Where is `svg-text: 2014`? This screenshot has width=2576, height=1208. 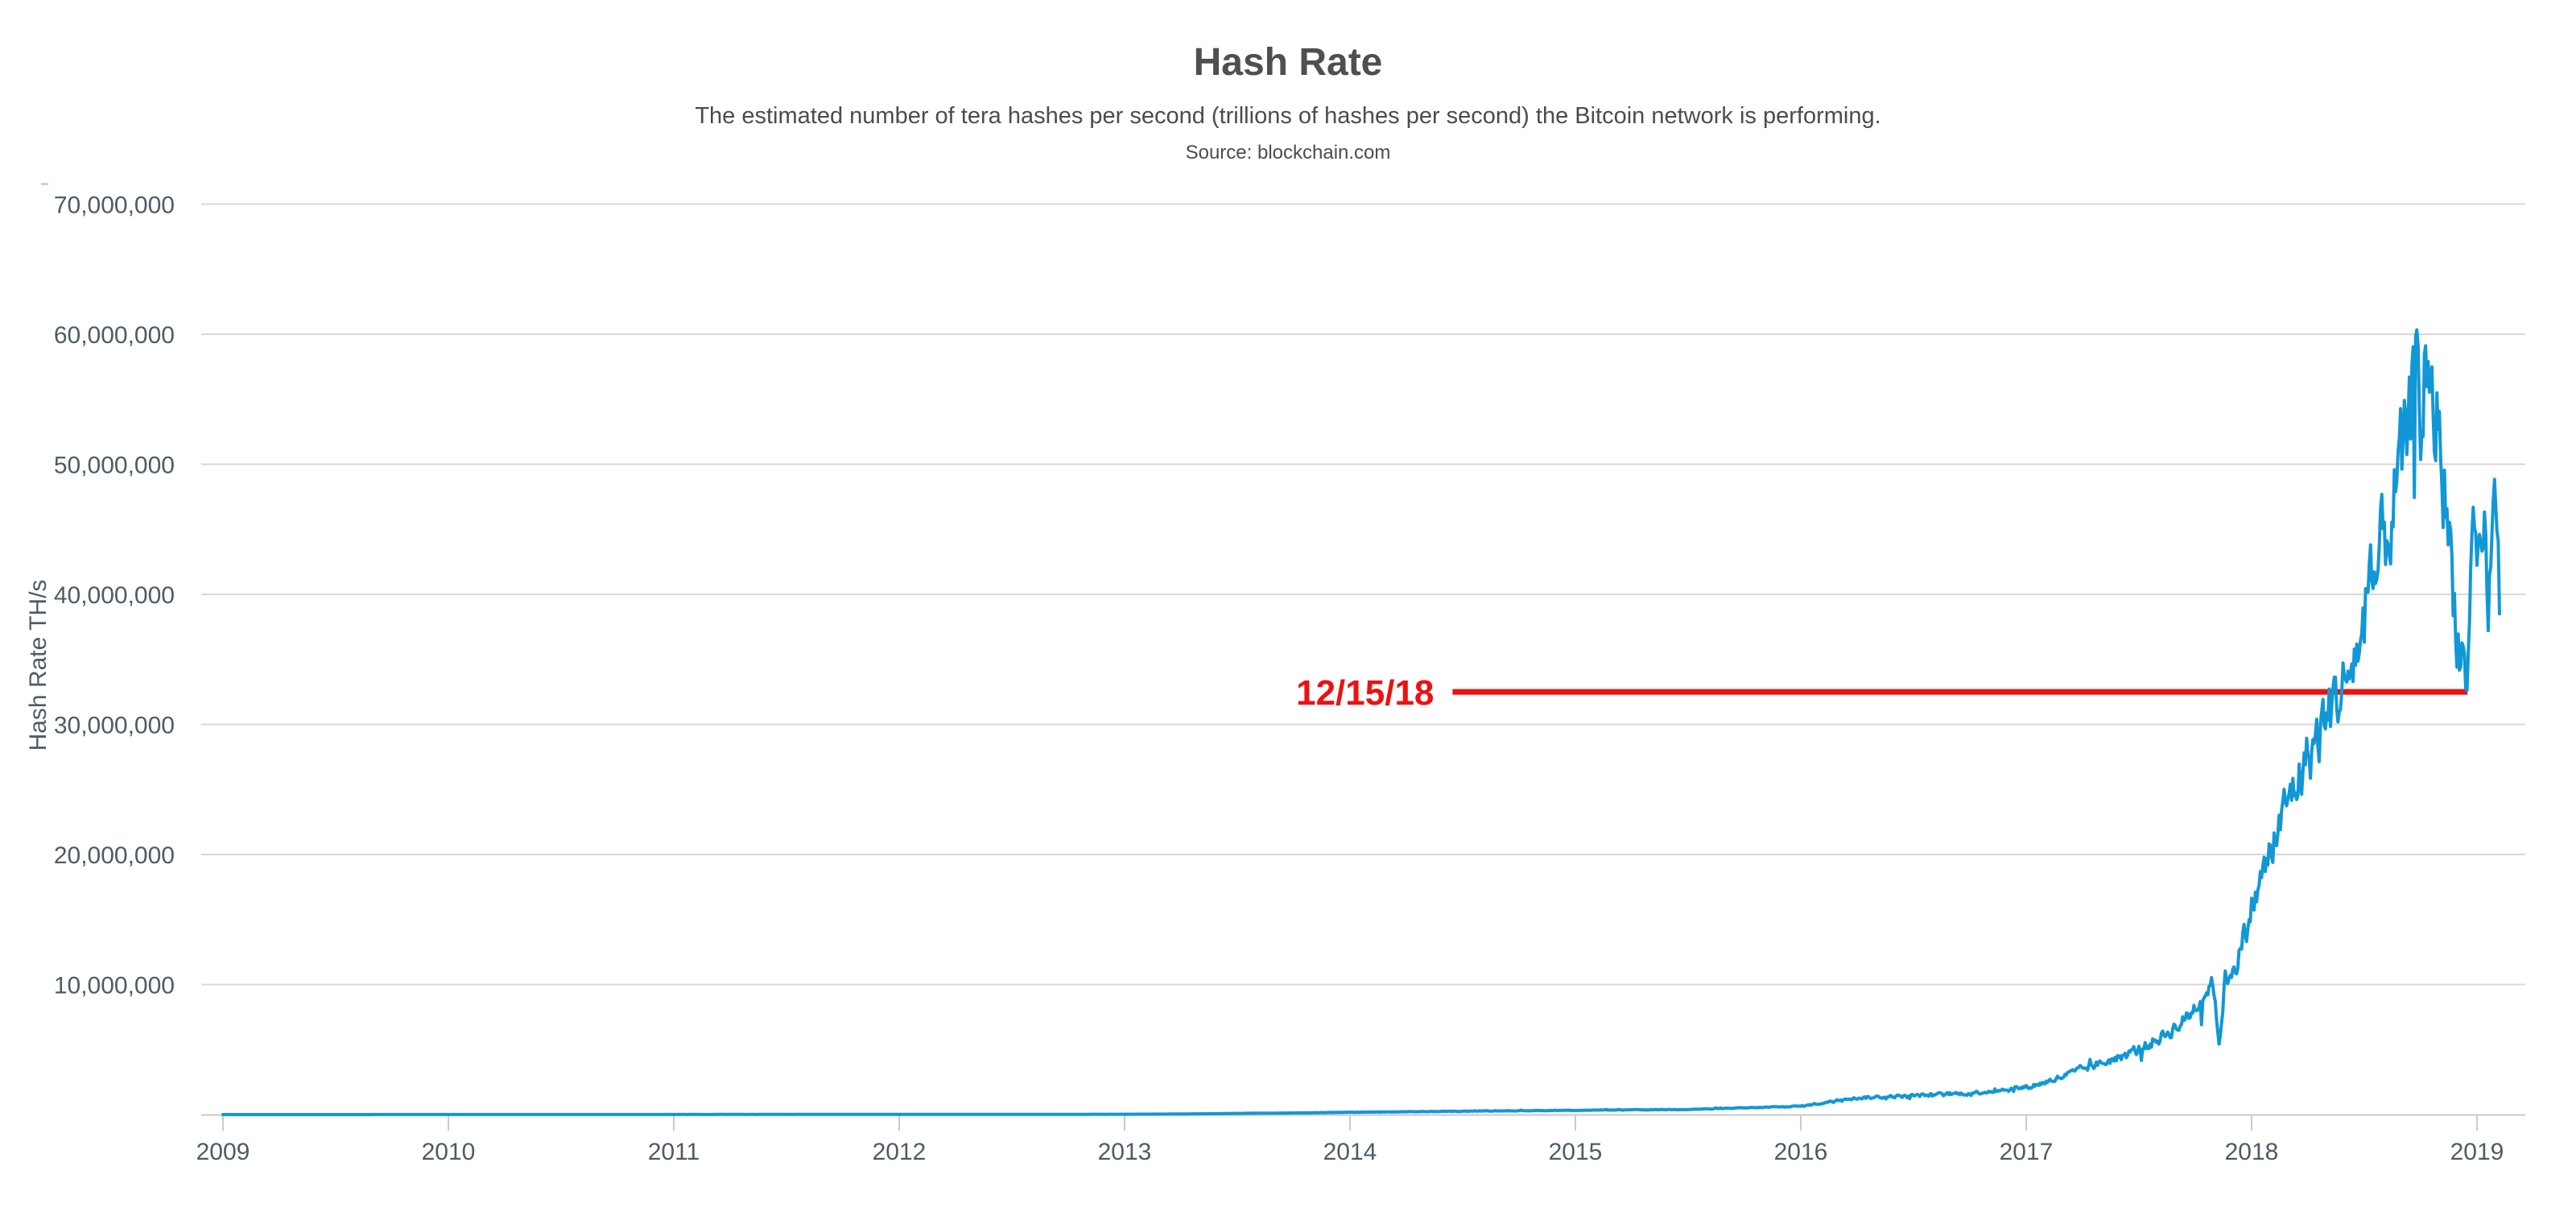 svg-text: 2014 is located at coordinates (1350, 1152).